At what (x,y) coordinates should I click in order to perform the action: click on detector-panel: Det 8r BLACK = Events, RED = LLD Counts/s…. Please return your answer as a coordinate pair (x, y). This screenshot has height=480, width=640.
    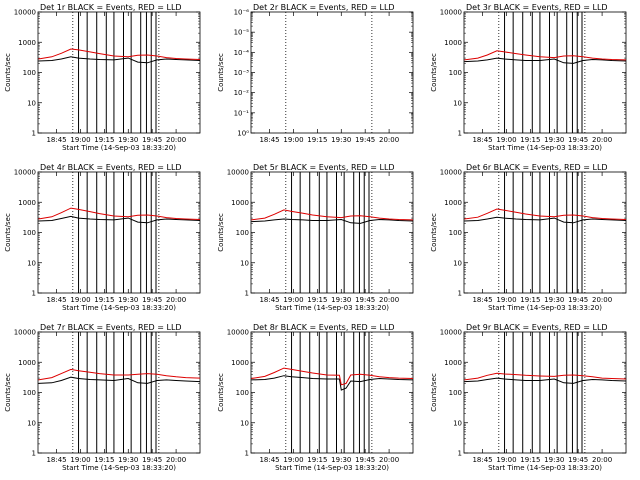
    Looking at the image, I should click on (319, 400).